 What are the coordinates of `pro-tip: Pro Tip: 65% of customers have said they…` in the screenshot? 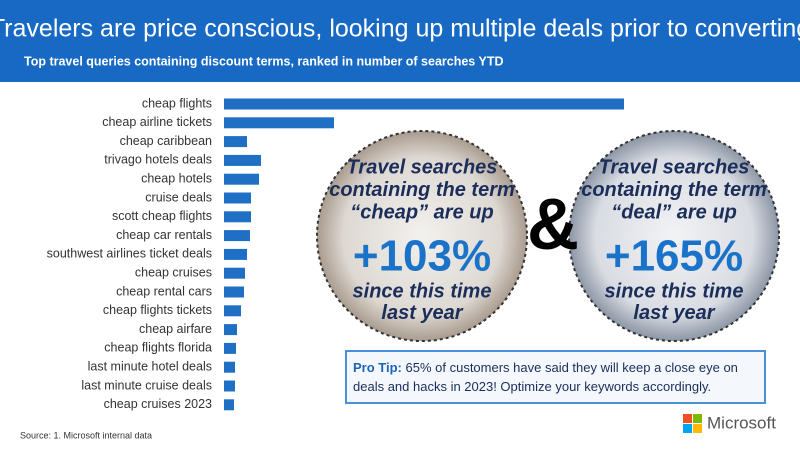 It's located at (555, 377).